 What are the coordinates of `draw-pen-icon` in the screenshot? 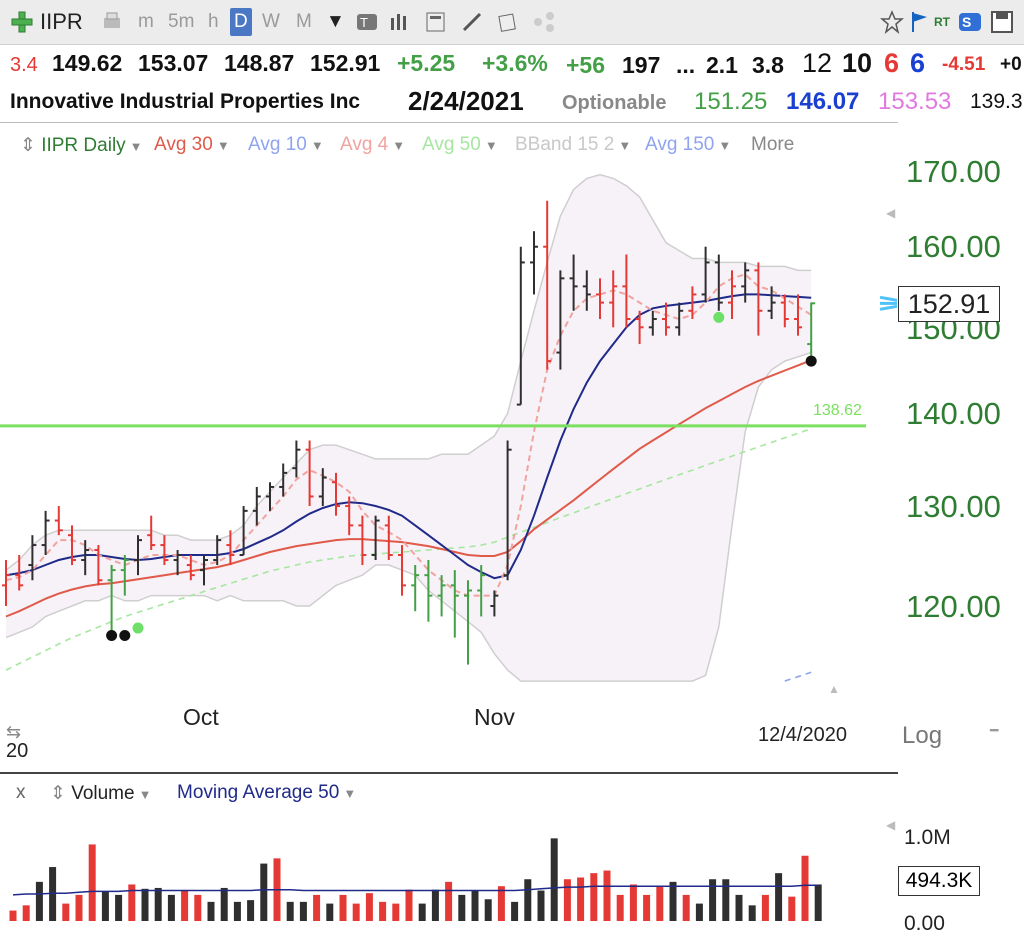 It's located at (472, 22).